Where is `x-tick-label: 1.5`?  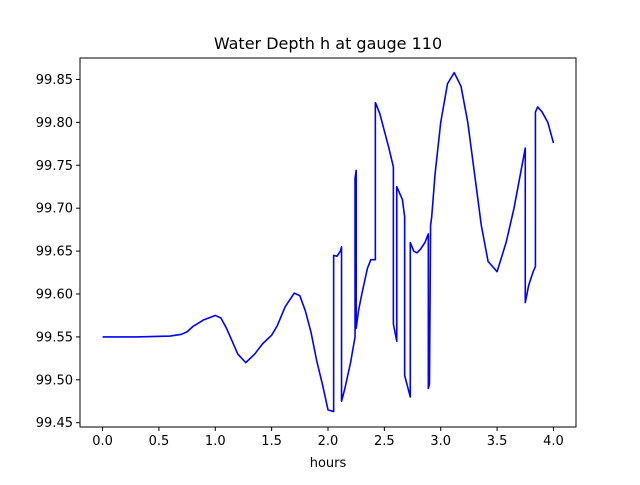 x-tick-label: 1.5 is located at coordinates (271, 441).